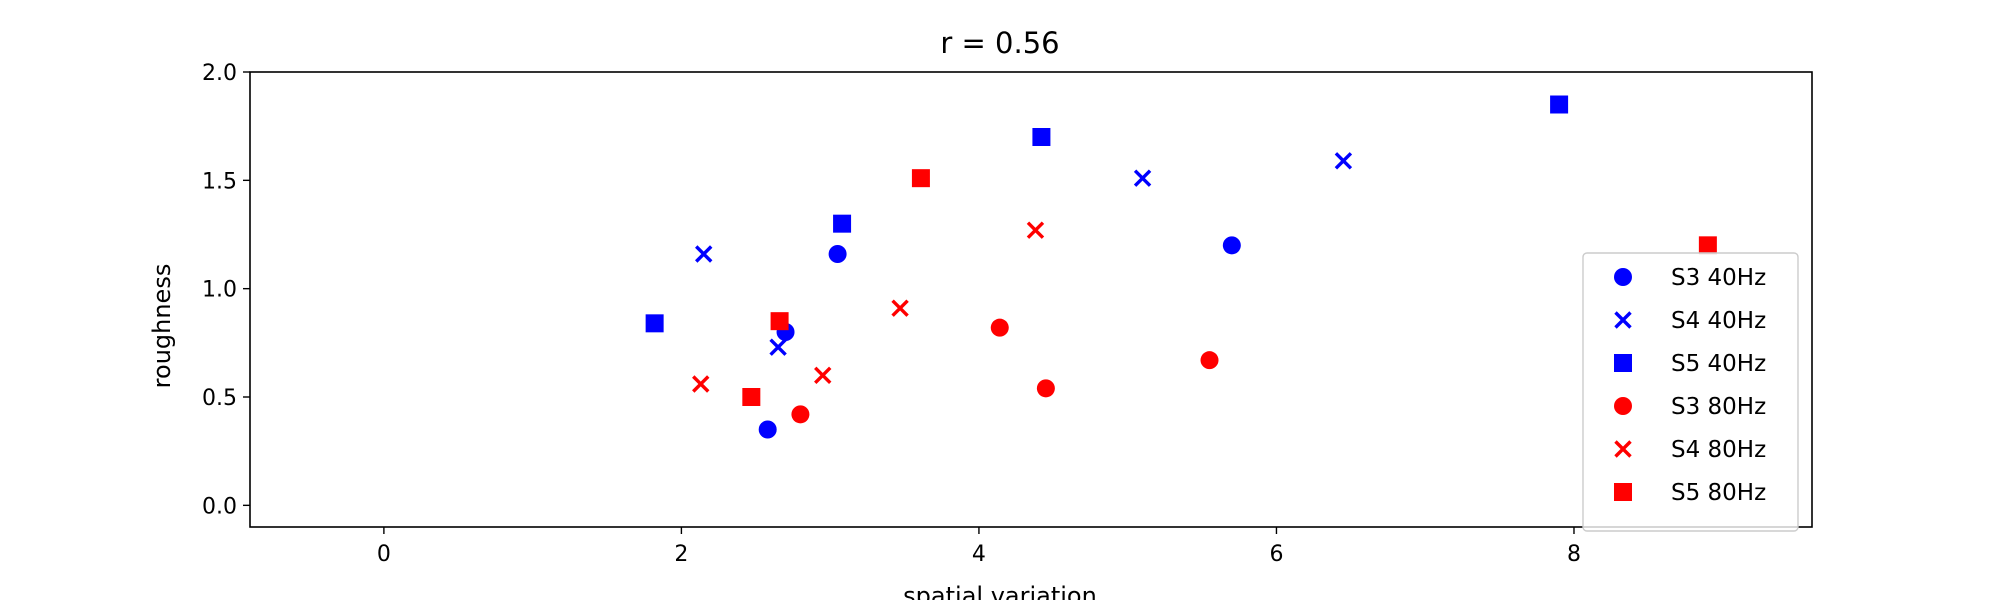 This screenshot has width=2000, height=600. What do you see at coordinates (979, 554) in the screenshot?
I see `x-tick-label: 4` at bounding box center [979, 554].